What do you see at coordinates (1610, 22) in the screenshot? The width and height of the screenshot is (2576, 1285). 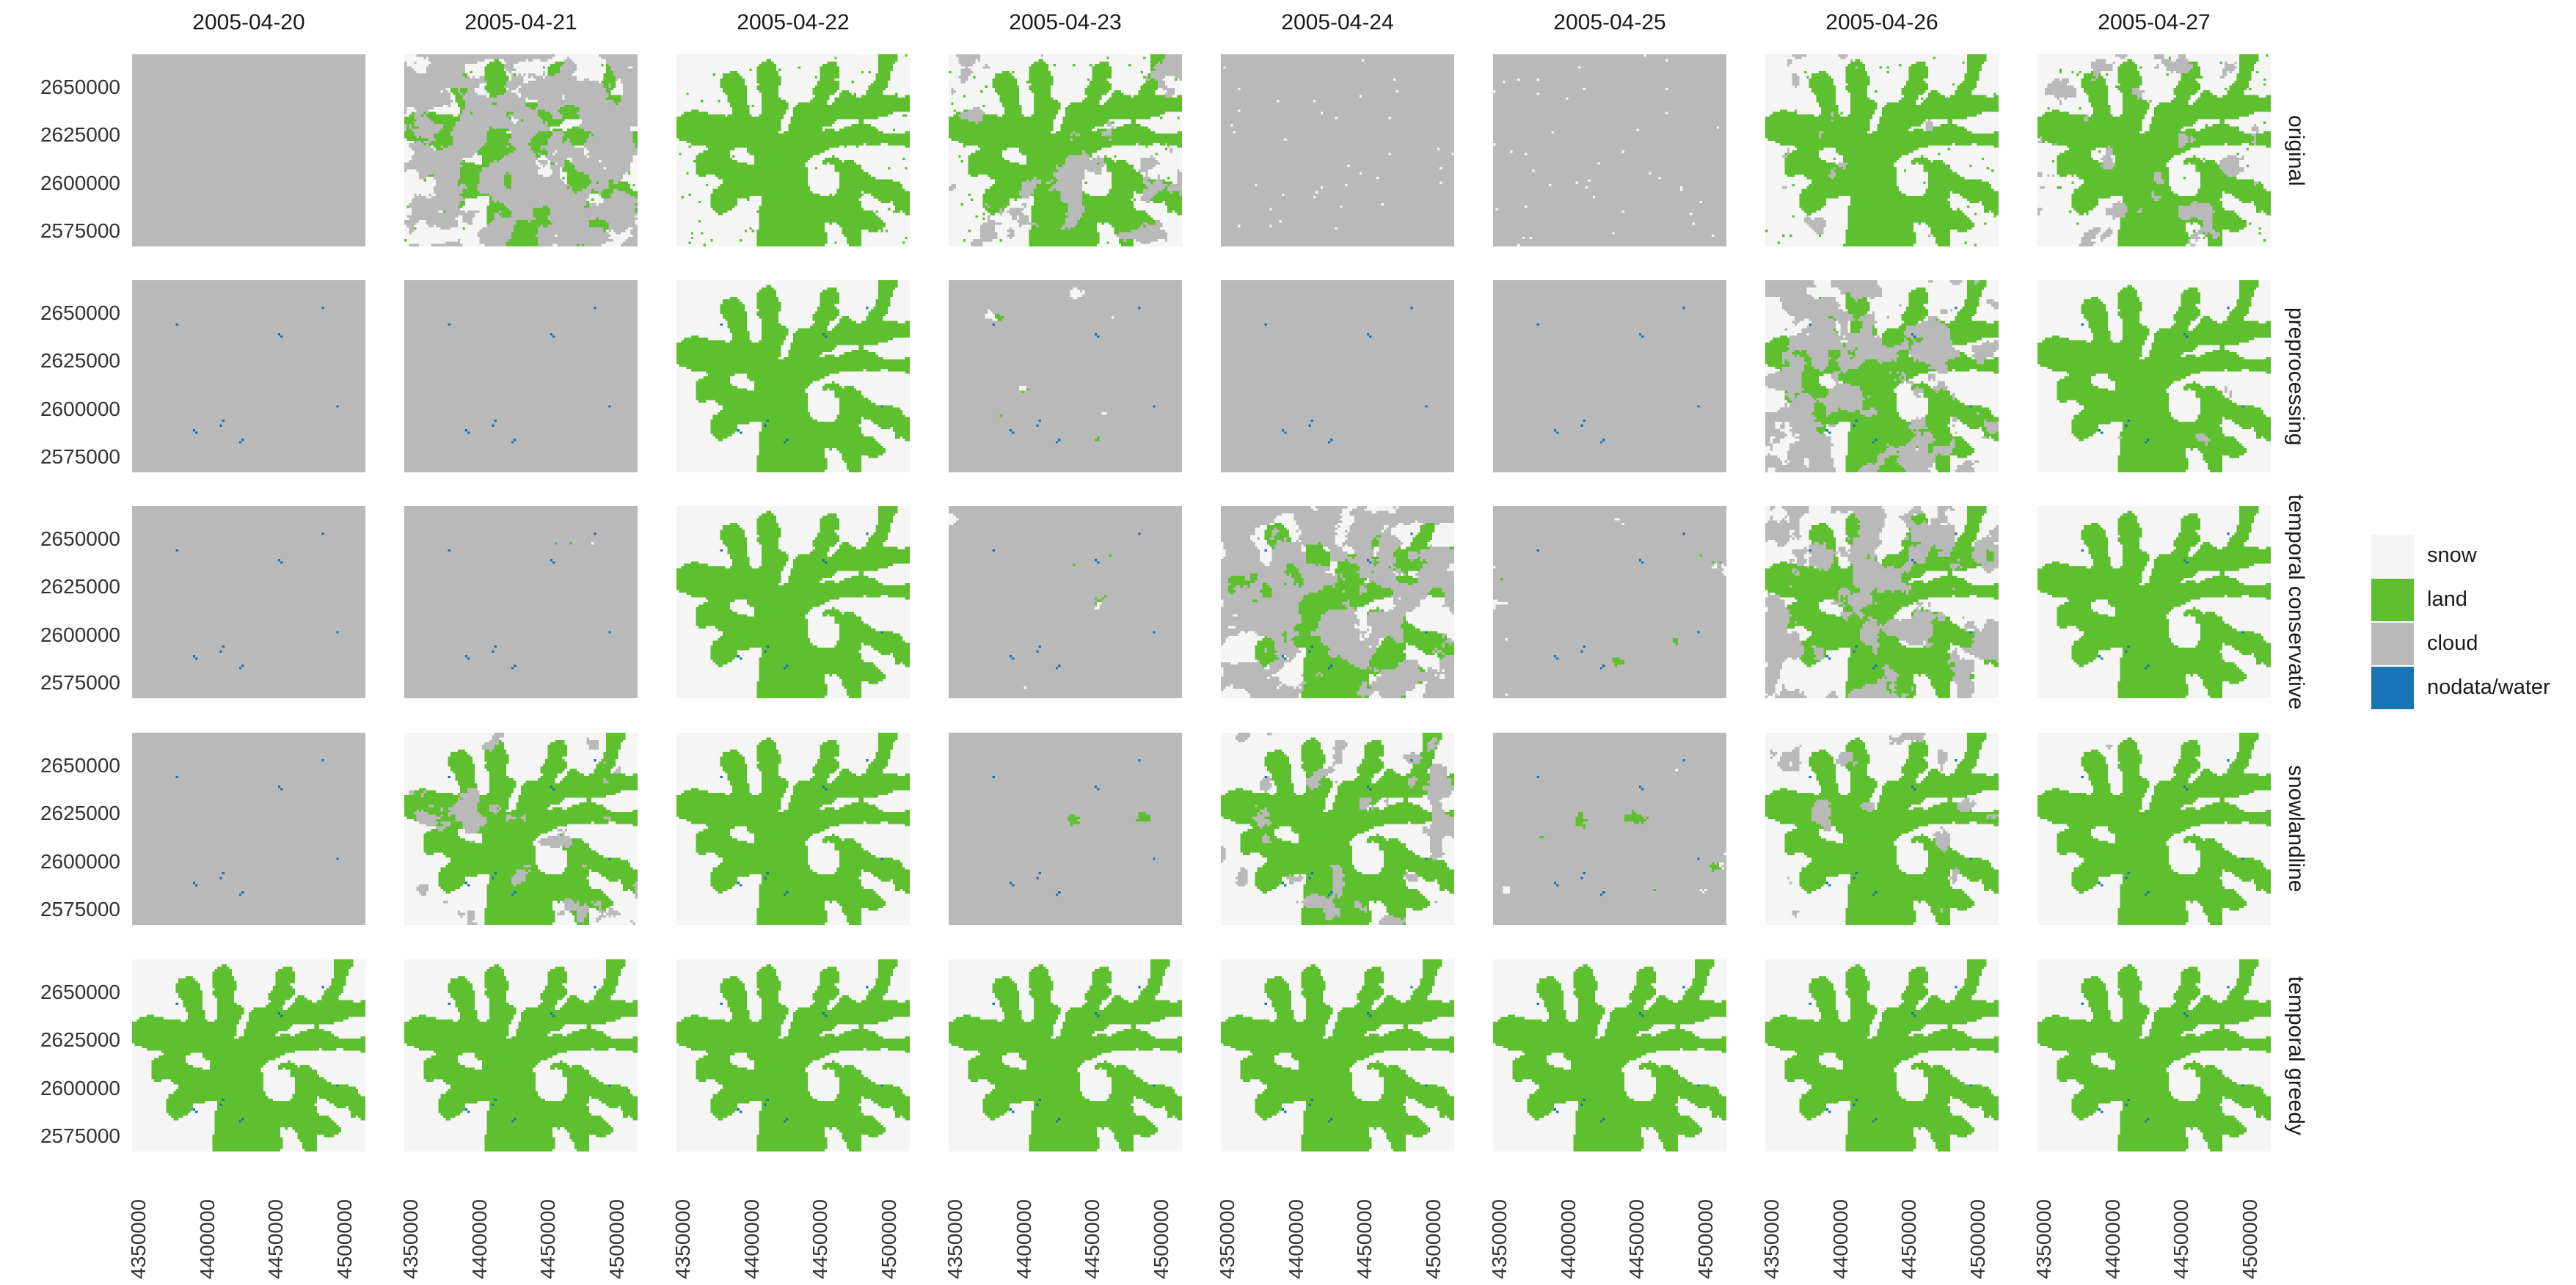 I see `column-title-date: 2005-04-25` at bounding box center [1610, 22].